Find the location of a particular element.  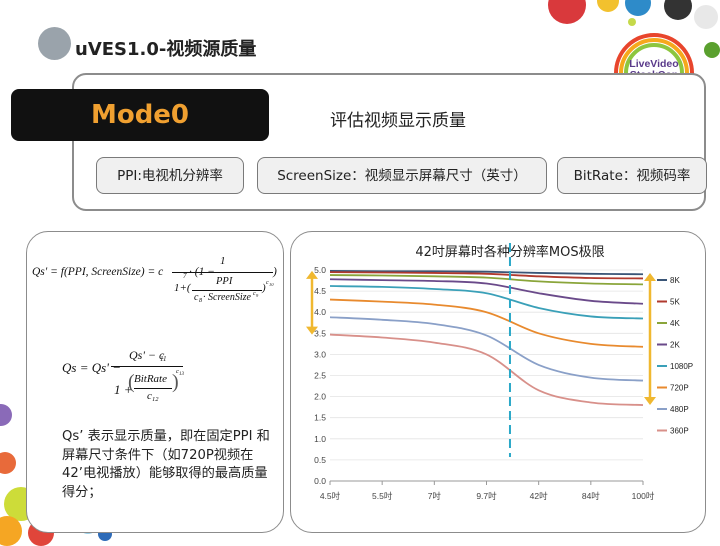

series-line-1080P is located at coordinates (486, 302).